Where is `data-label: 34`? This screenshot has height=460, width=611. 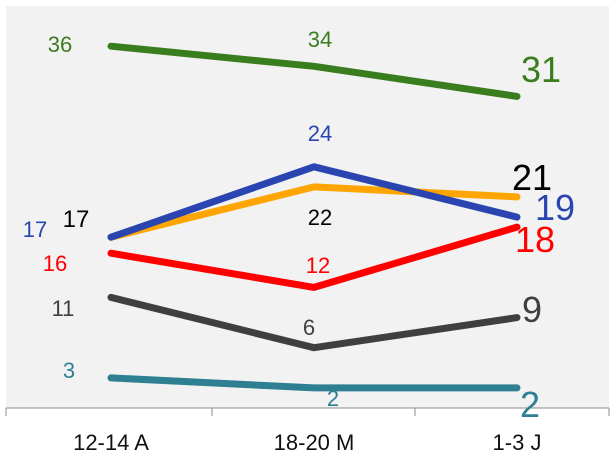 data-label: 34 is located at coordinates (320, 39).